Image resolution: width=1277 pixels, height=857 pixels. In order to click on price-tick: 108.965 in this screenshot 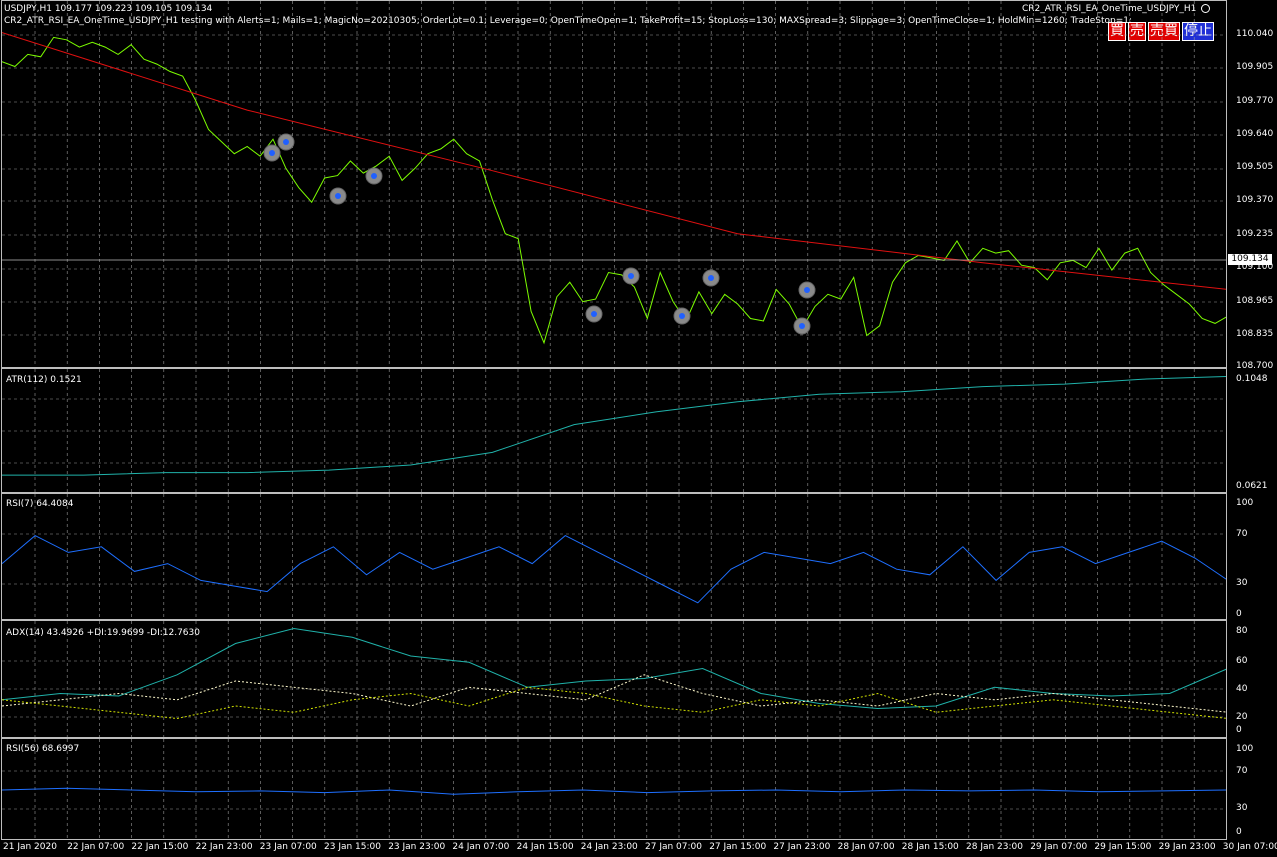, I will do `click(1255, 301)`.